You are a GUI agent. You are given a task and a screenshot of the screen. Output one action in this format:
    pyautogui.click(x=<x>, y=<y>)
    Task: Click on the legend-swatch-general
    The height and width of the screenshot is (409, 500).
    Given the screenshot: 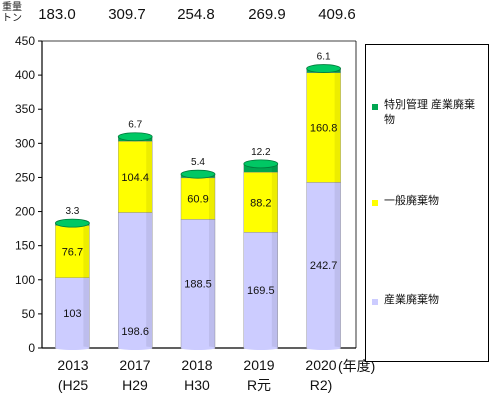 What is the action you would take?
    pyautogui.click(x=375, y=203)
    